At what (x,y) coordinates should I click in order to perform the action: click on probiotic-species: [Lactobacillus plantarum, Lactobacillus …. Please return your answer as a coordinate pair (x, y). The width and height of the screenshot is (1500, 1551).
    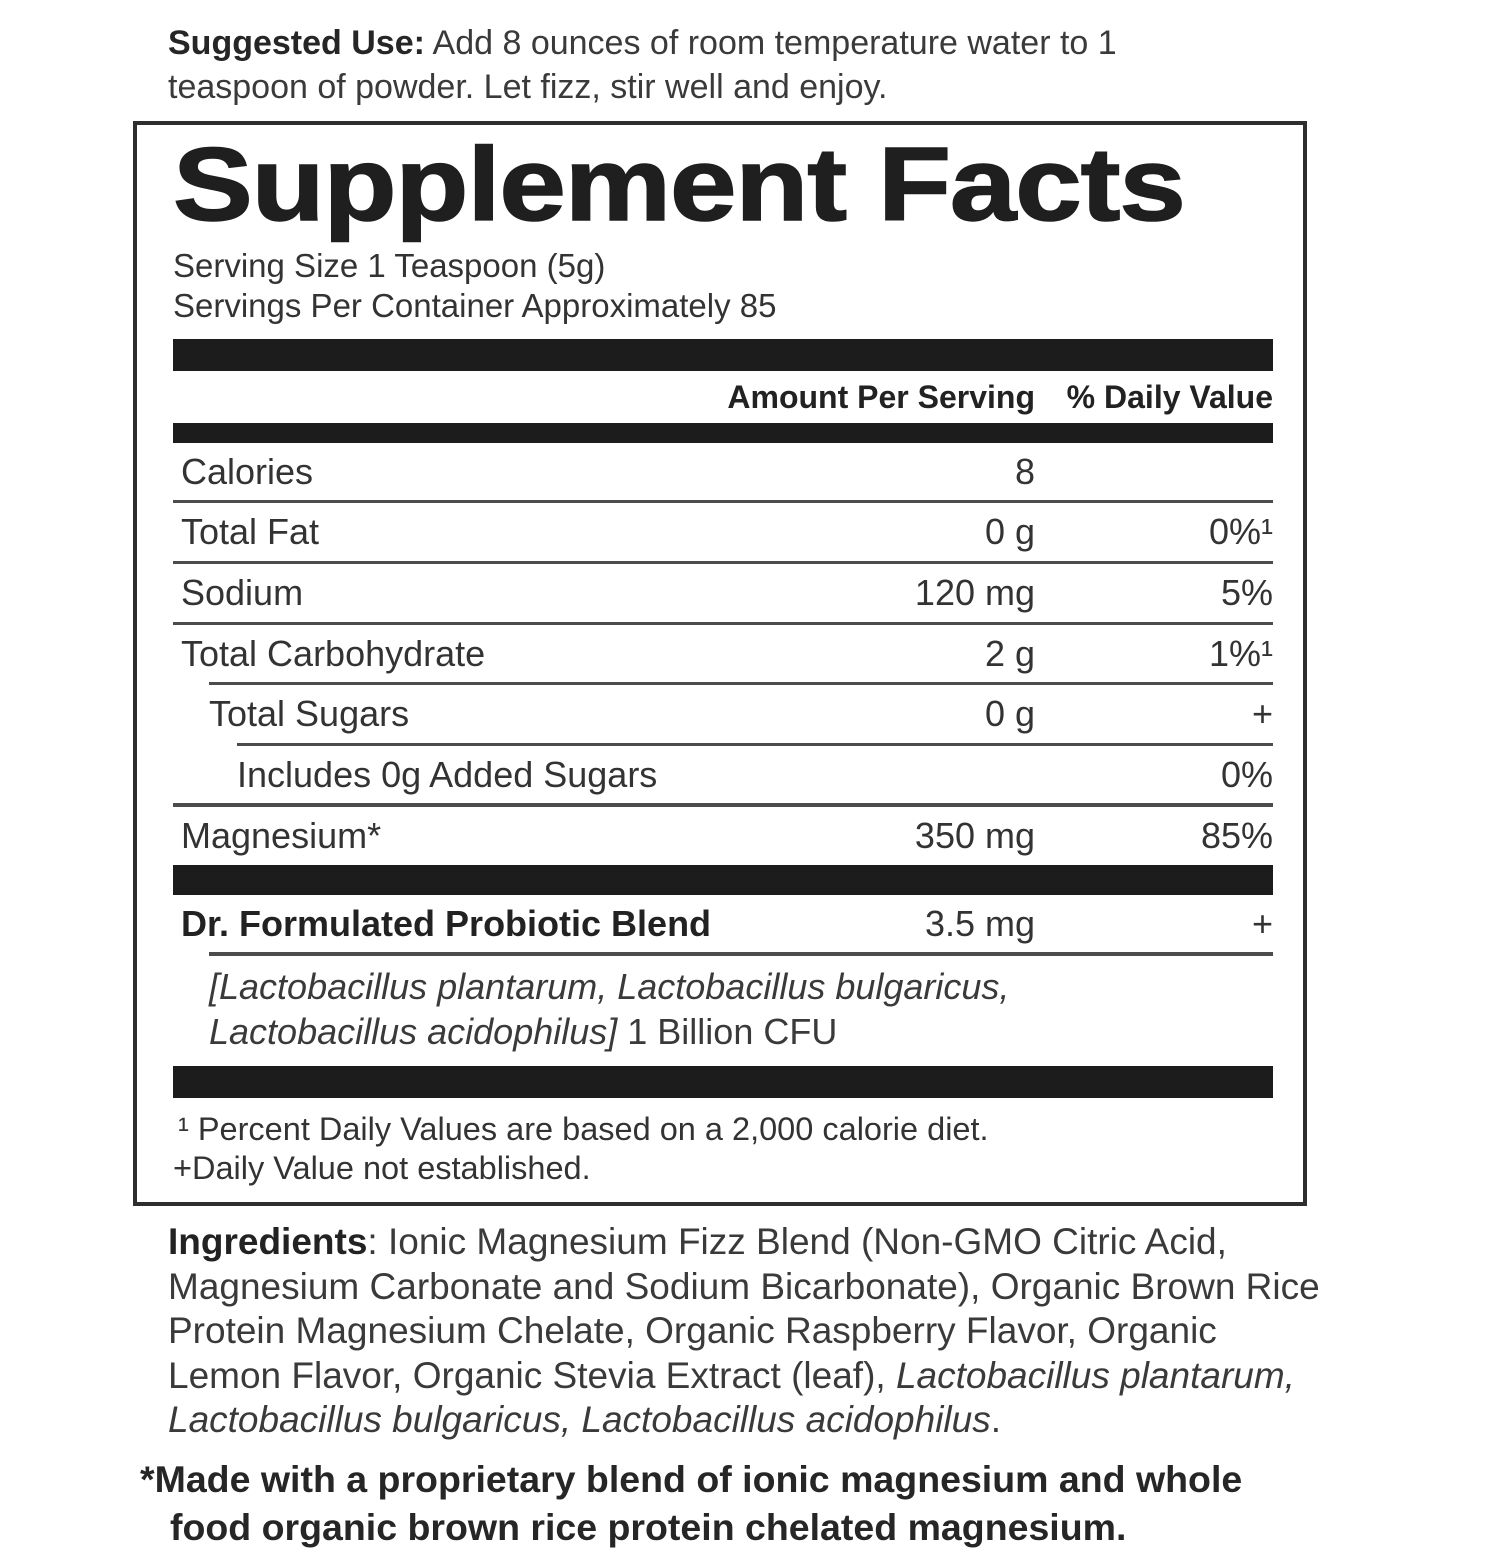
    Looking at the image, I should click on (643, 1009).